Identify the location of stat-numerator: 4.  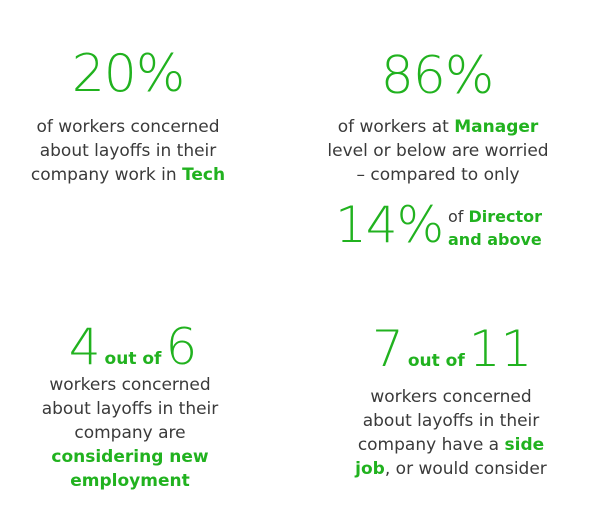
(84, 347).